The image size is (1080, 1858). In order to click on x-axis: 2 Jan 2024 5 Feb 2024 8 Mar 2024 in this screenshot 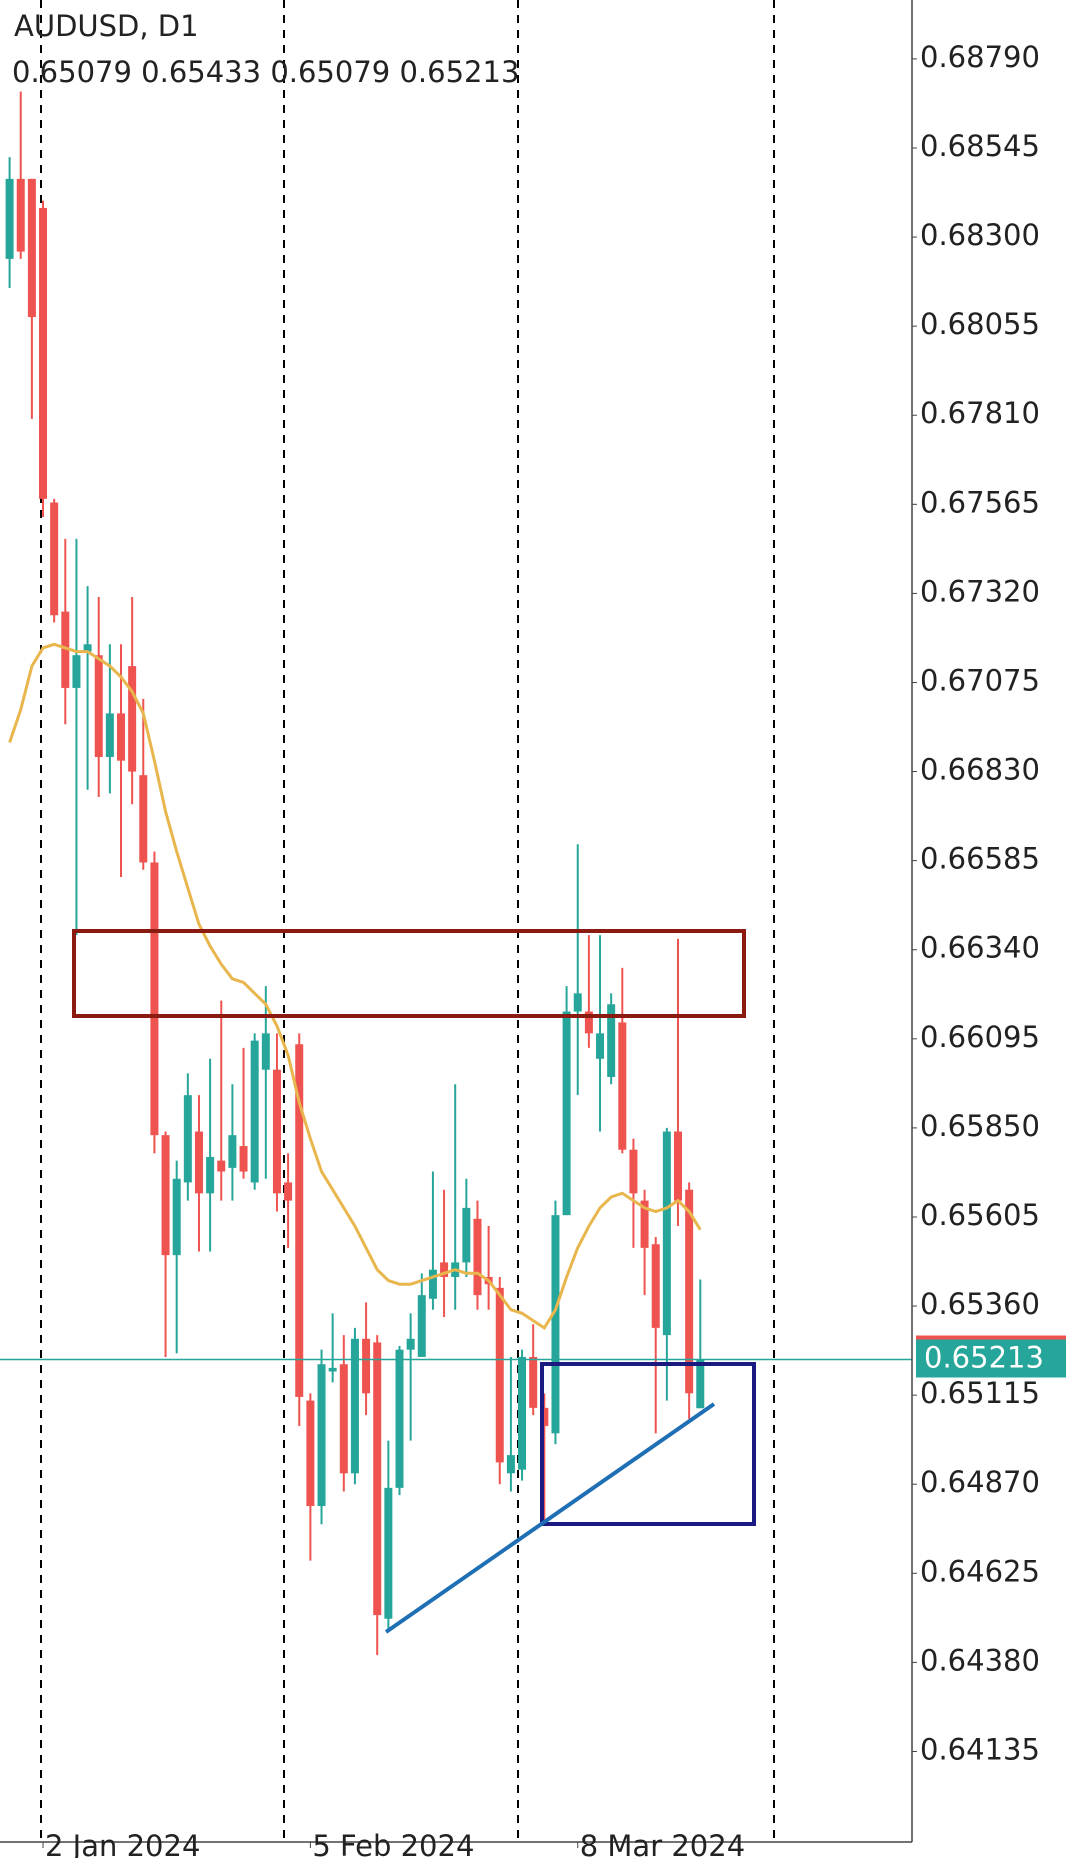, I will do `click(393, 1843)`.